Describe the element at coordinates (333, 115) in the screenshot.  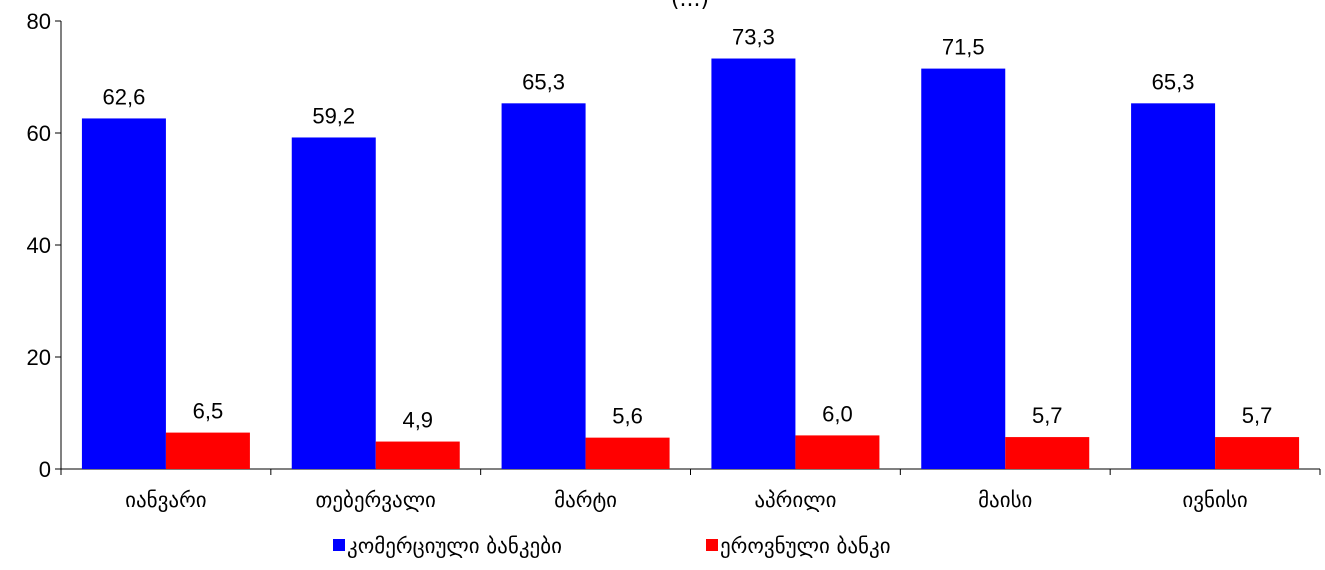
I see `data-label: 59,2` at that location.